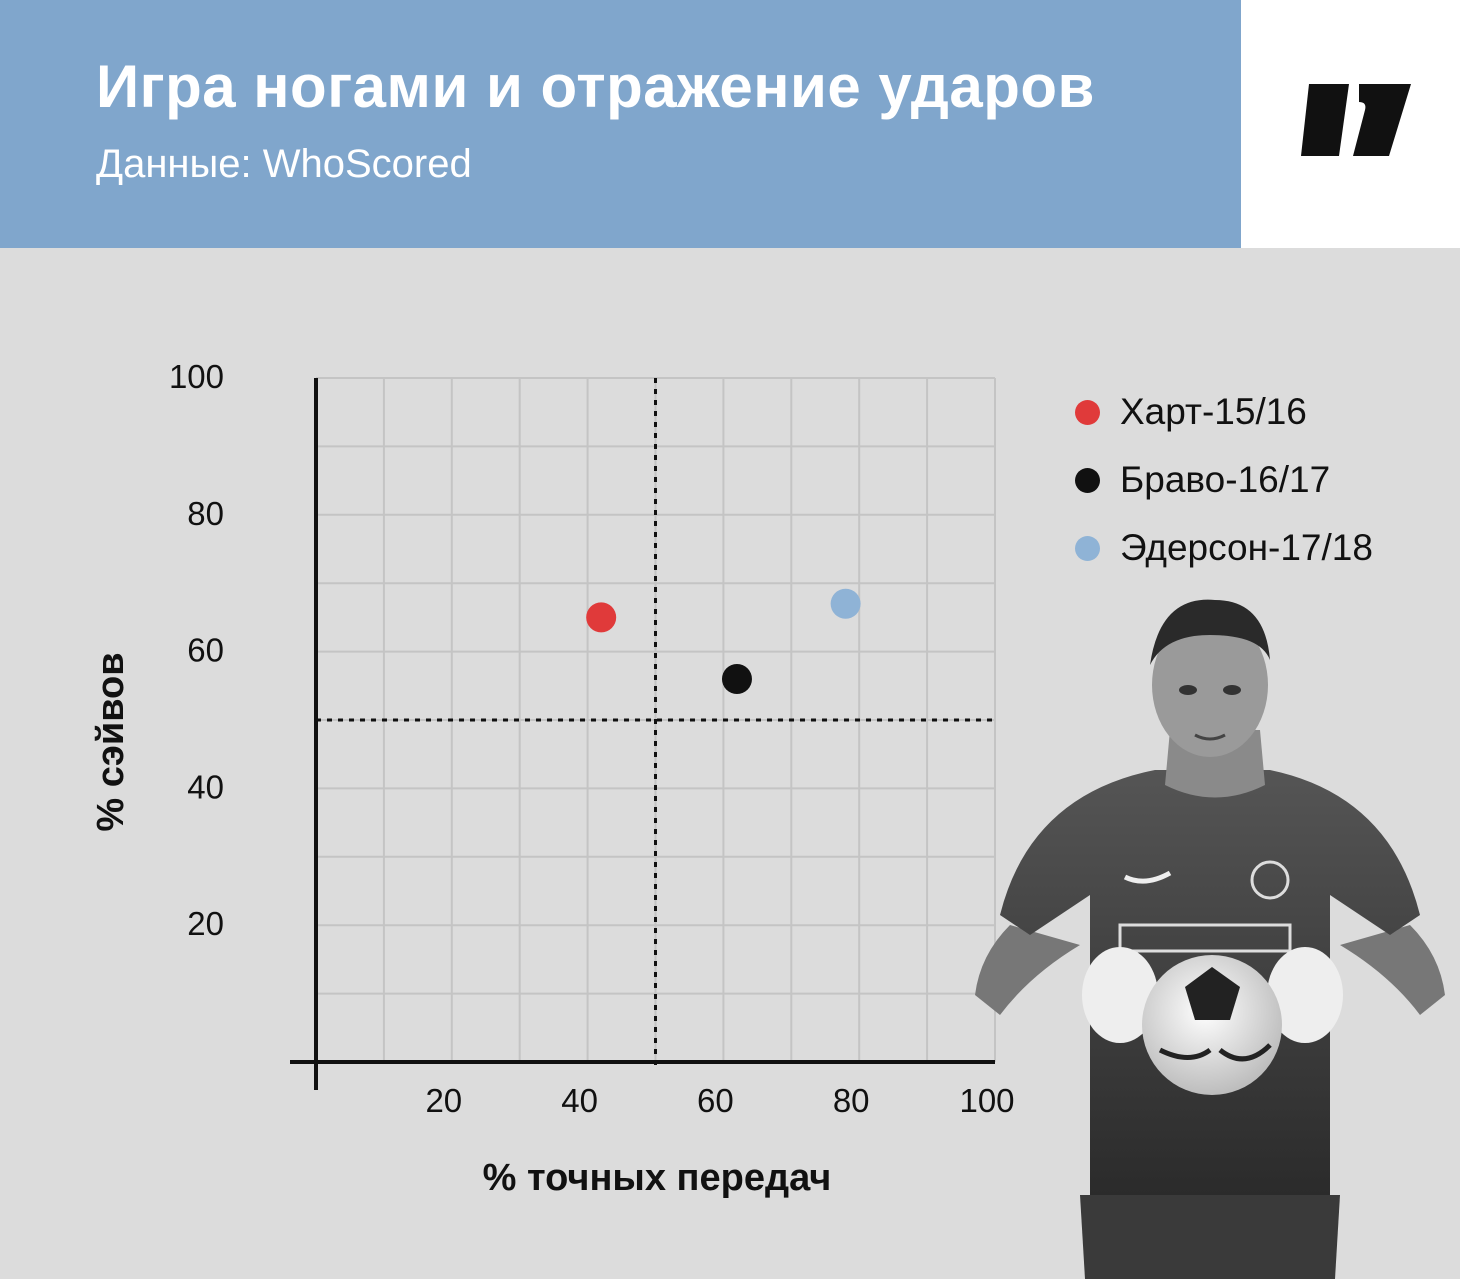 The width and height of the screenshot is (1460, 1279). I want to click on x-tick-labels: 20 40 60 80 100, so click(719, 1100).